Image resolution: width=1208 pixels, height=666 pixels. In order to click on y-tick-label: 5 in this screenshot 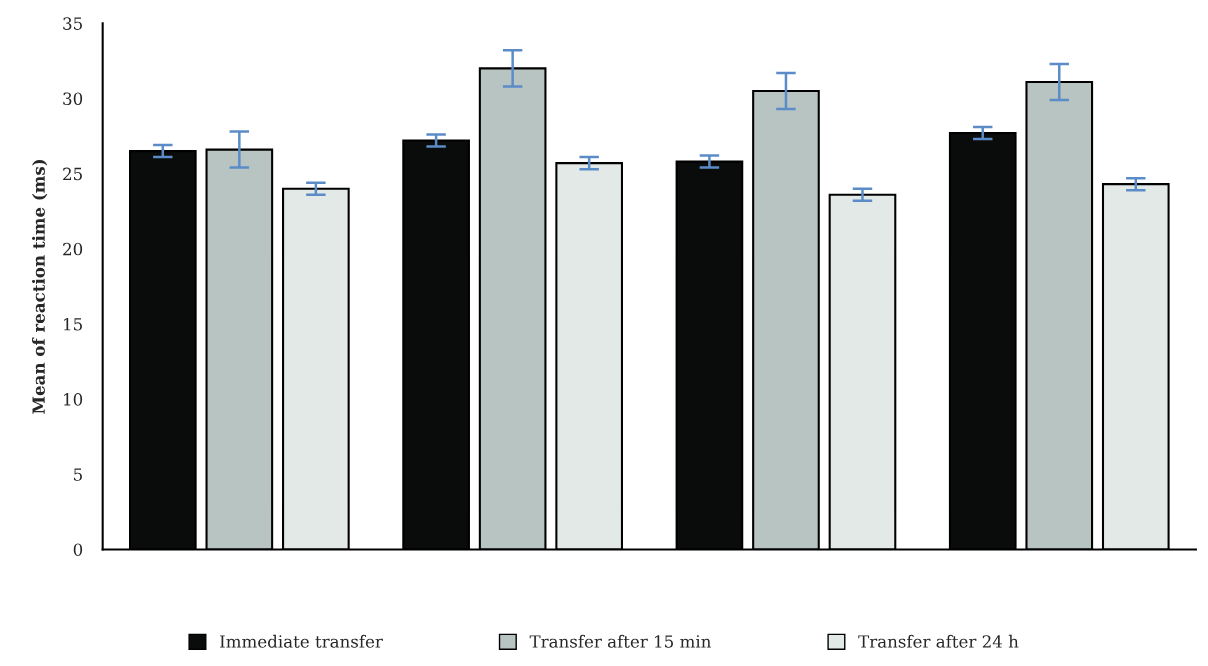, I will do `click(78, 474)`.